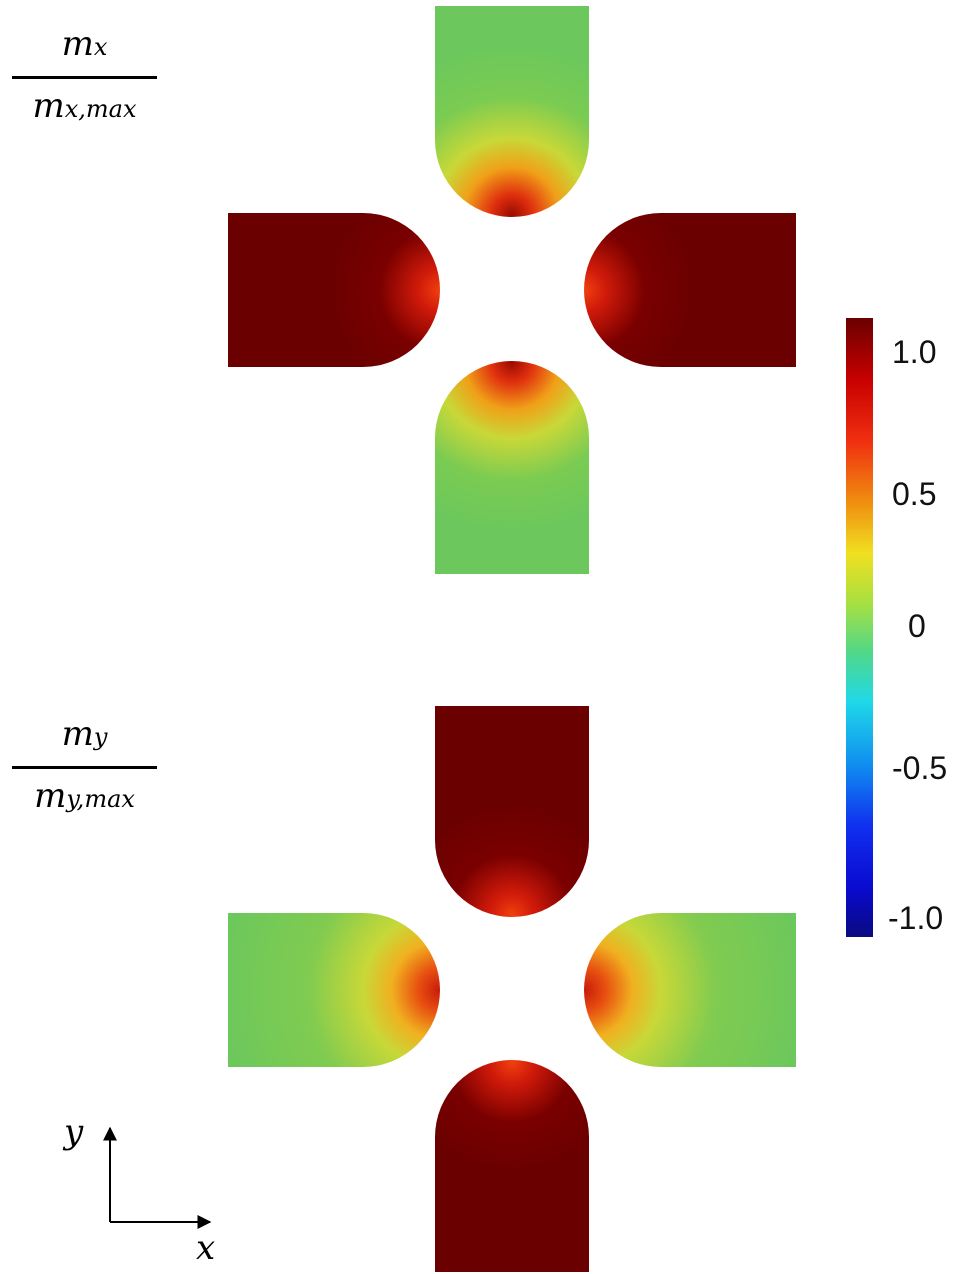 The height and width of the screenshot is (1274, 968). What do you see at coordinates (690, 290) in the screenshot?
I see `top-panel-right-element` at bounding box center [690, 290].